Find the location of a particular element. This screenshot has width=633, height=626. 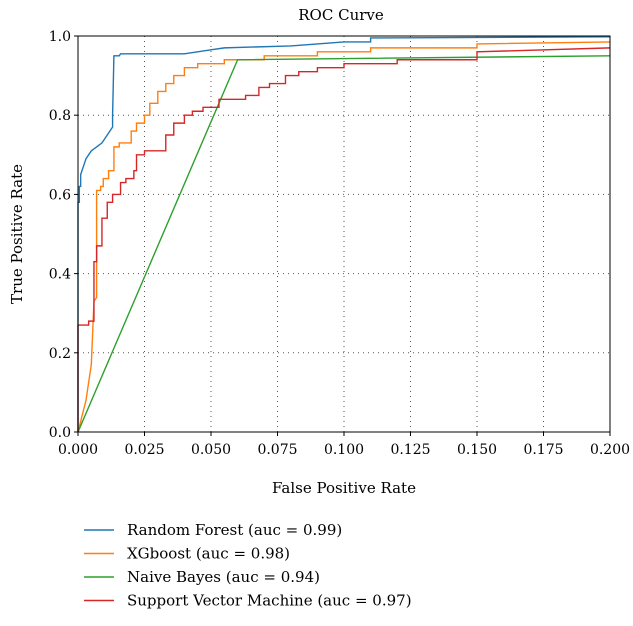

x-tick-label: 0.150 is located at coordinates (477, 450).